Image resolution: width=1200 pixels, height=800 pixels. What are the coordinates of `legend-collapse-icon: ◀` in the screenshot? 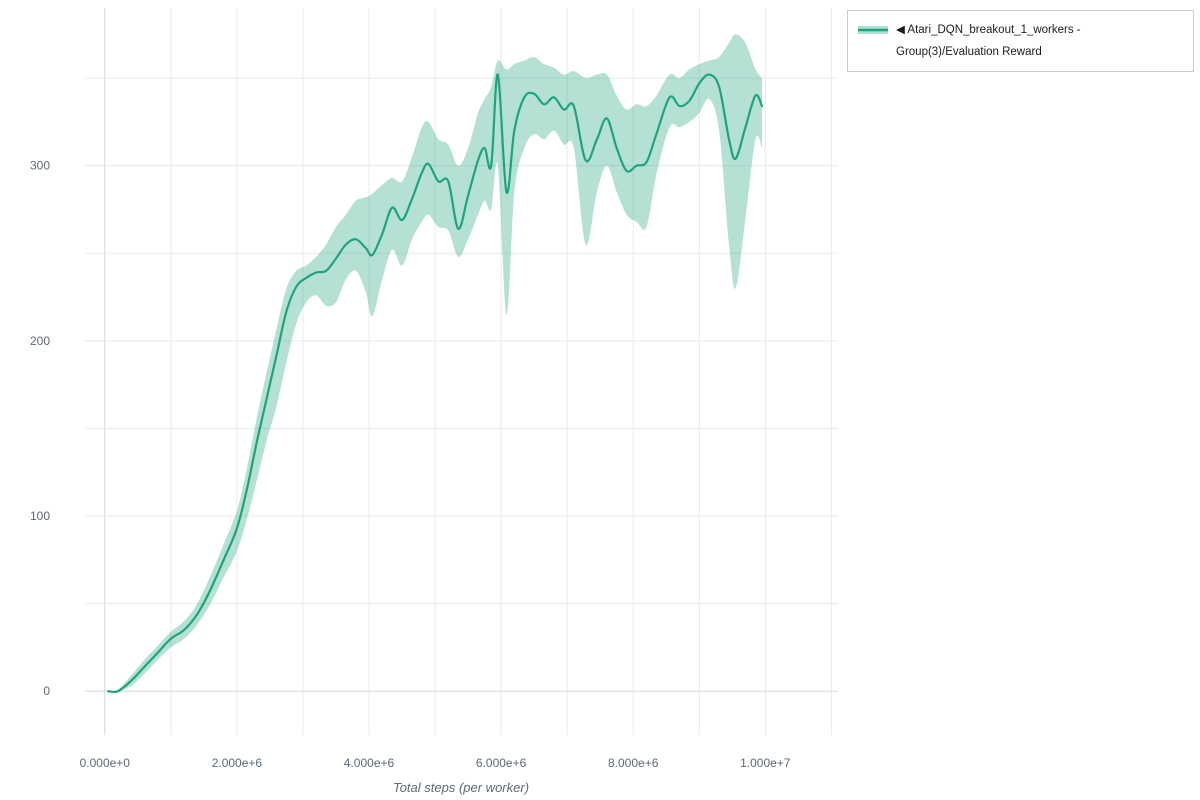 It's located at (900, 30).